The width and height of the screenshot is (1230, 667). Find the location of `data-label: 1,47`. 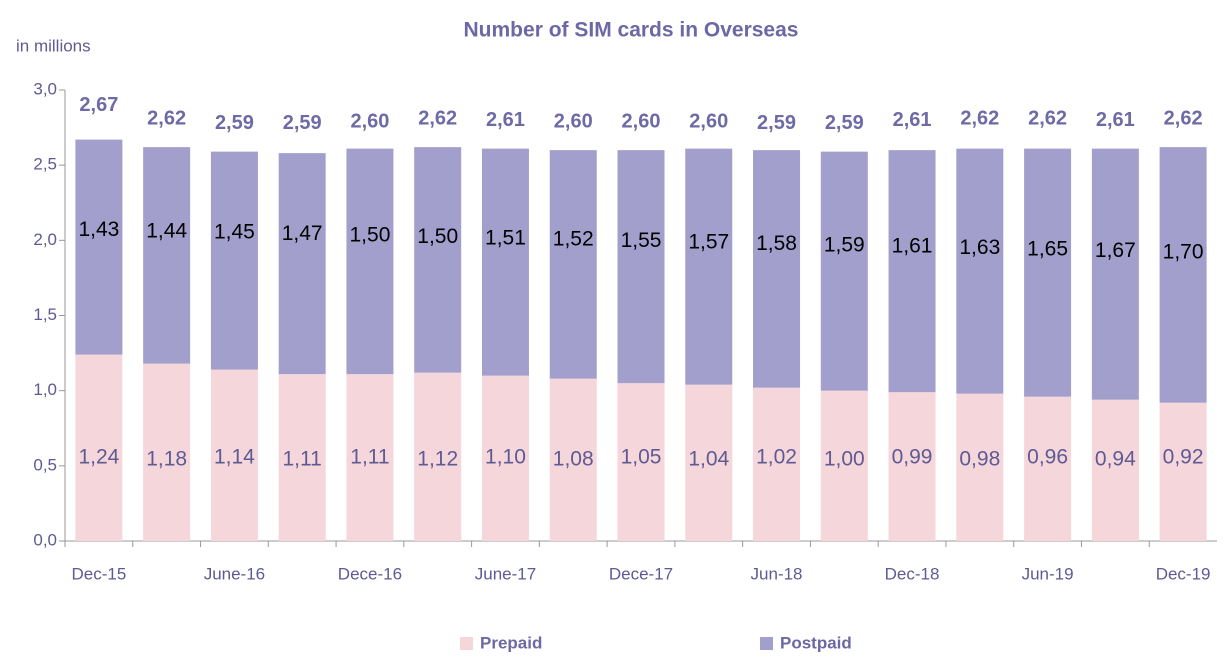

data-label: 1,47 is located at coordinates (302, 233).